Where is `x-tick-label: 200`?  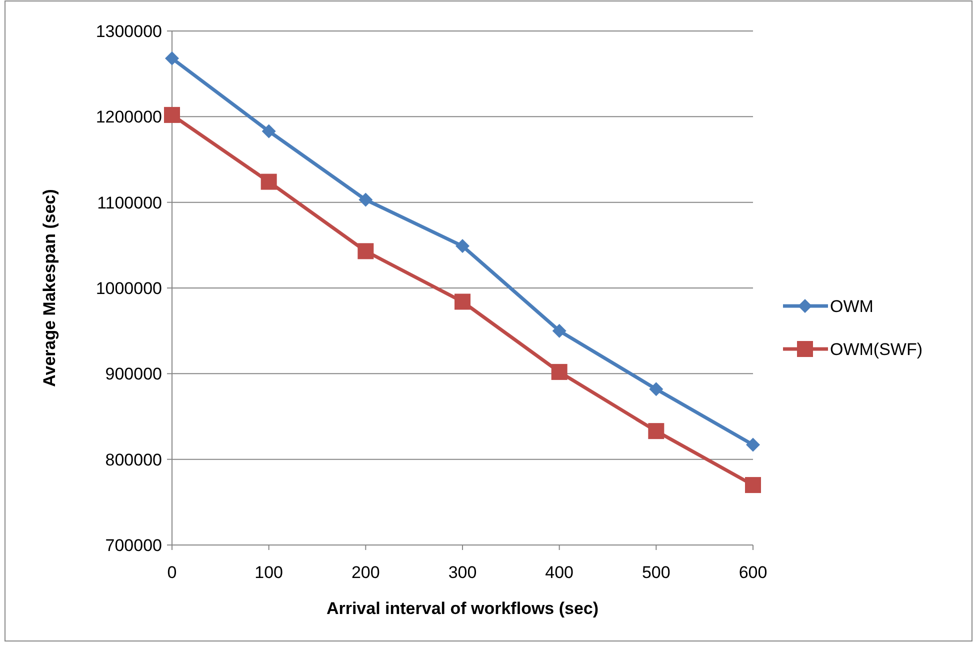
x-tick-label: 200 is located at coordinates (365, 572).